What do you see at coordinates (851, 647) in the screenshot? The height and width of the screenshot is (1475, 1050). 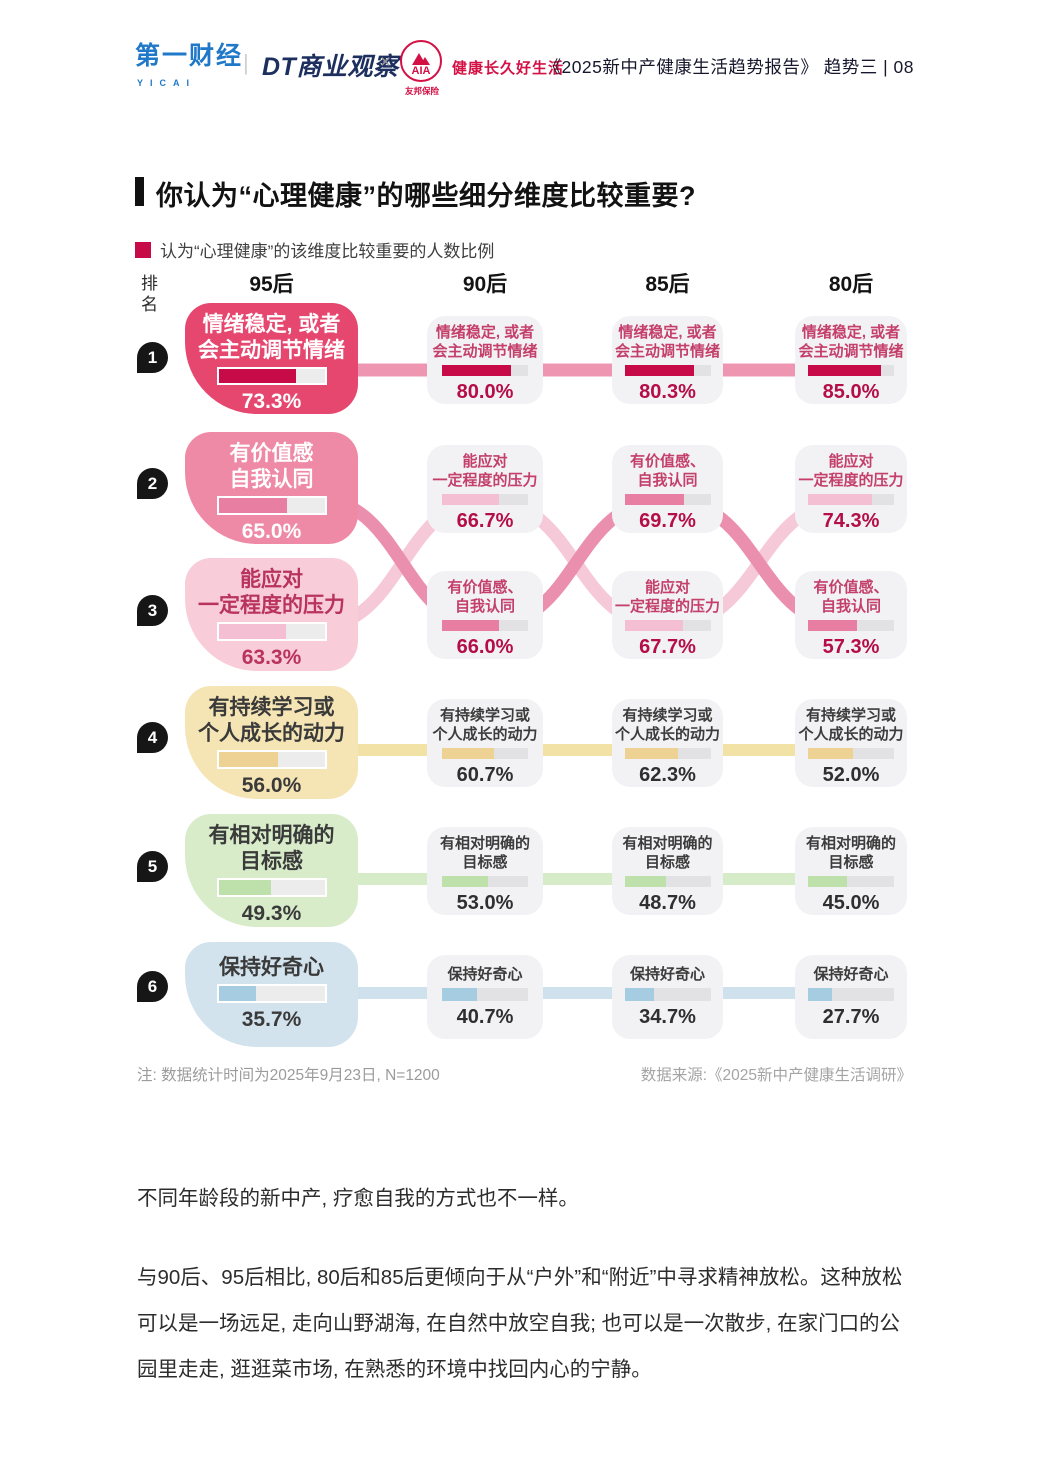 I see `percent-label: 57.3%` at bounding box center [851, 647].